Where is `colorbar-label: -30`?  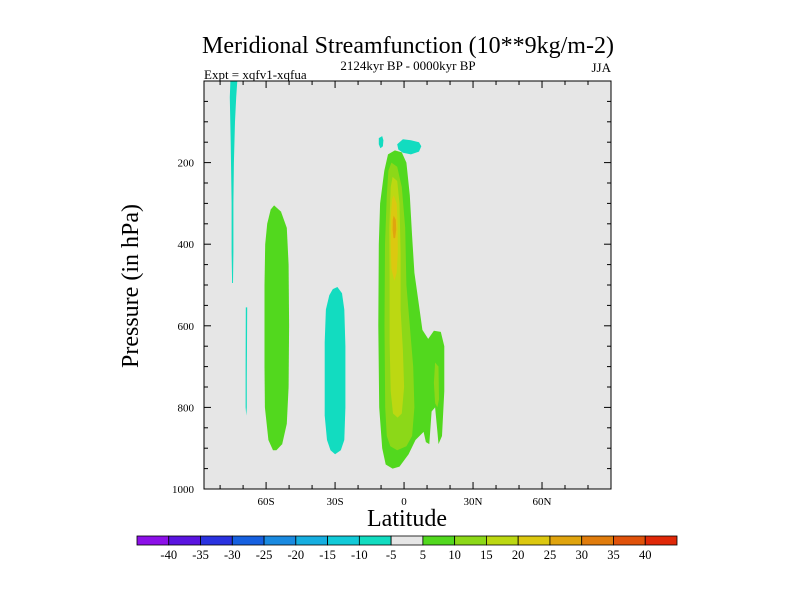
colorbar-label: -30 is located at coordinates (232, 555).